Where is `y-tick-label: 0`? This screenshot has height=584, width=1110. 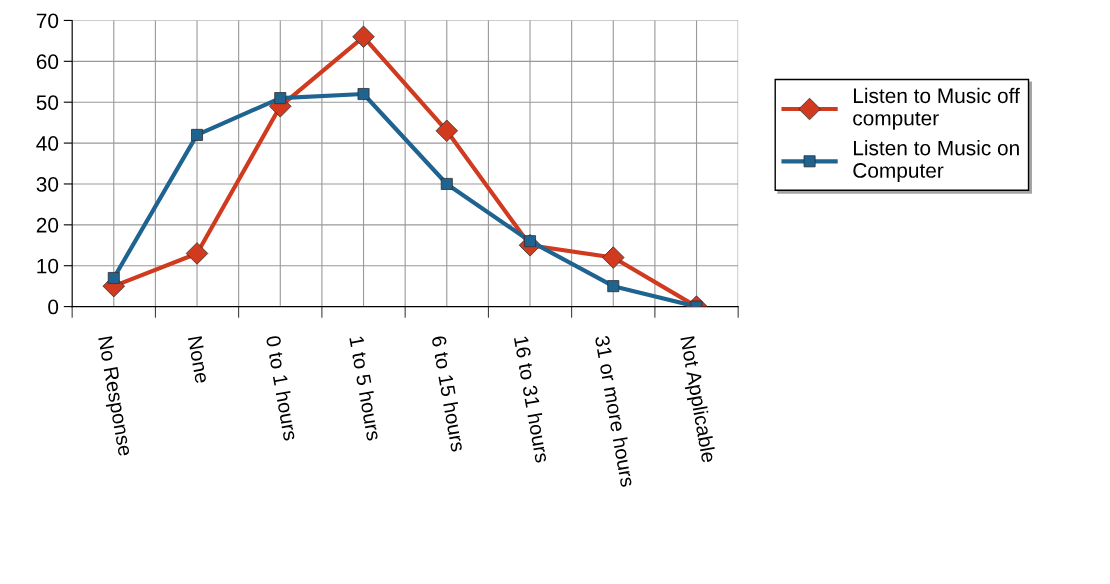 y-tick-label: 0 is located at coordinates (53, 307).